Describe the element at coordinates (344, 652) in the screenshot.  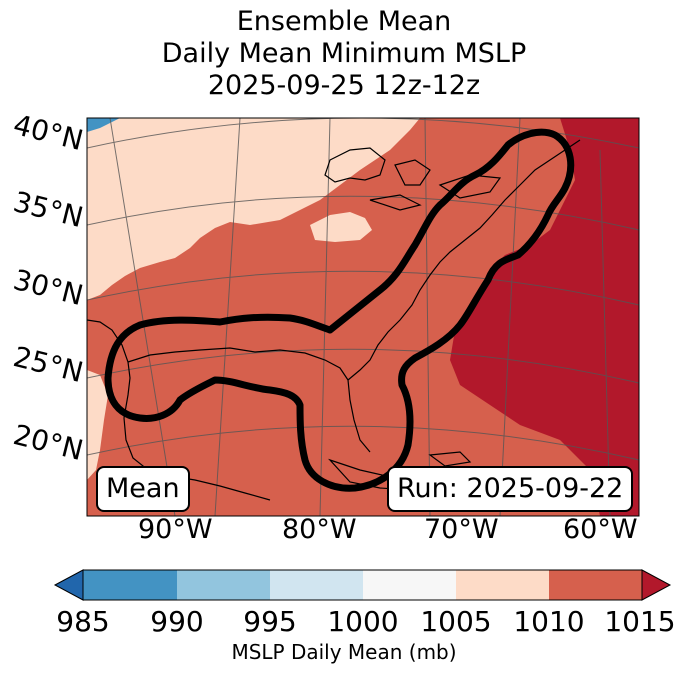
I see `colorbar-label: MSLP Daily Mean (mb)` at that location.